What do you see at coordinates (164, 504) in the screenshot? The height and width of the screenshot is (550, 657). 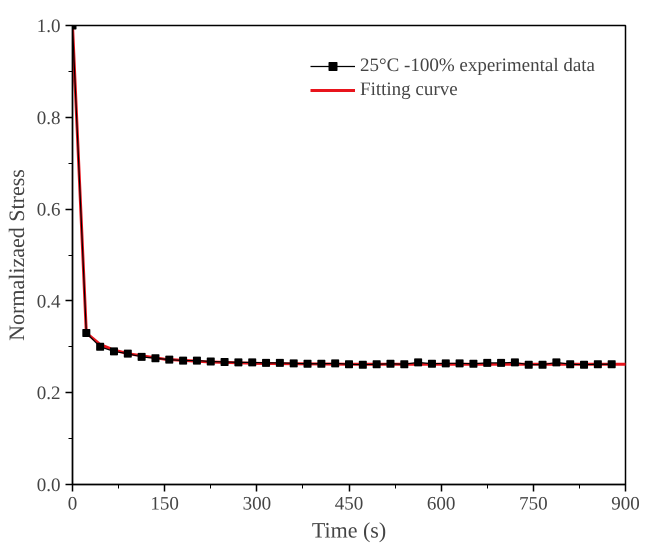 I see `x-tick-label: 150` at bounding box center [164, 504].